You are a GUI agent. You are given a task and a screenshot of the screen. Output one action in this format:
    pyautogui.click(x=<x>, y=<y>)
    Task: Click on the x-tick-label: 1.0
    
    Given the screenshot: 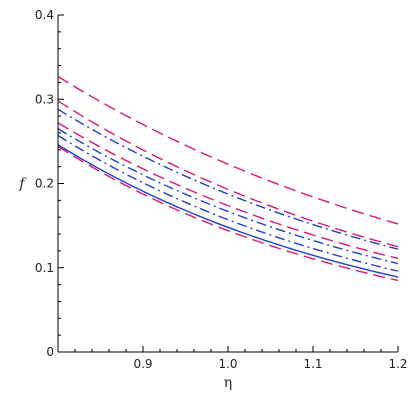 What is the action you would take?
    pyautogui.click(x=227, y=364)
    